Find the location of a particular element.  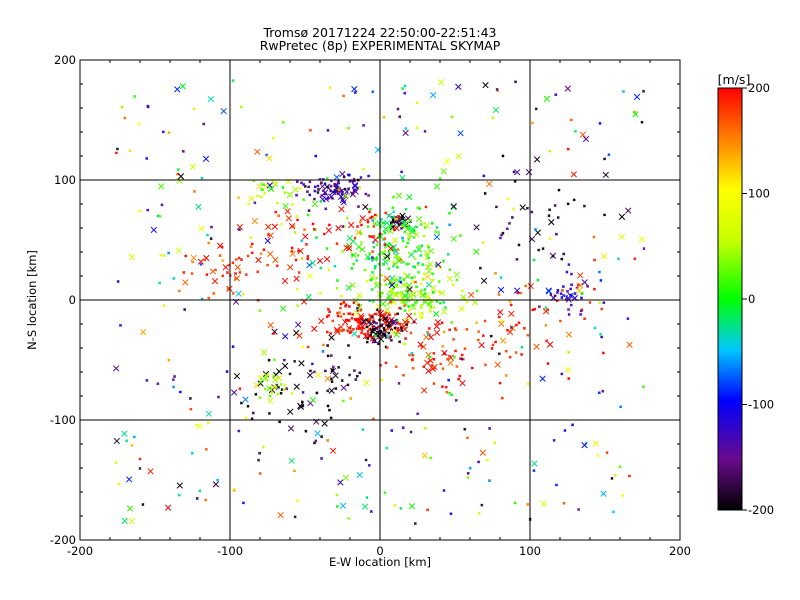

x-tick-label: 0 is located at coordinates (379, 551).